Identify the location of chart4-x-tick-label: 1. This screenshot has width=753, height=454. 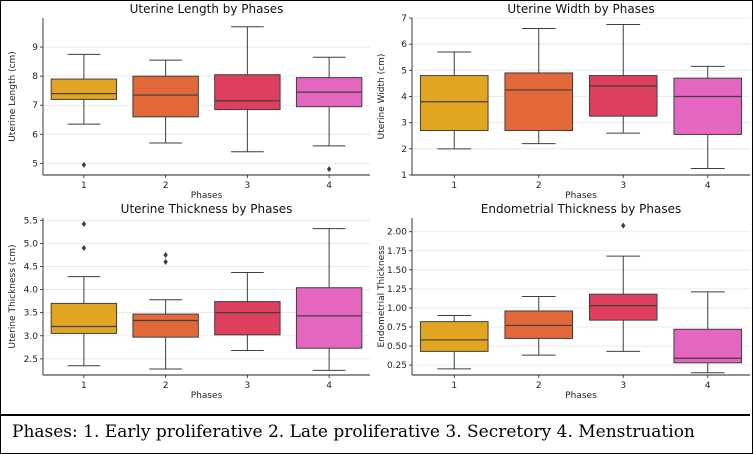
(454, 386).